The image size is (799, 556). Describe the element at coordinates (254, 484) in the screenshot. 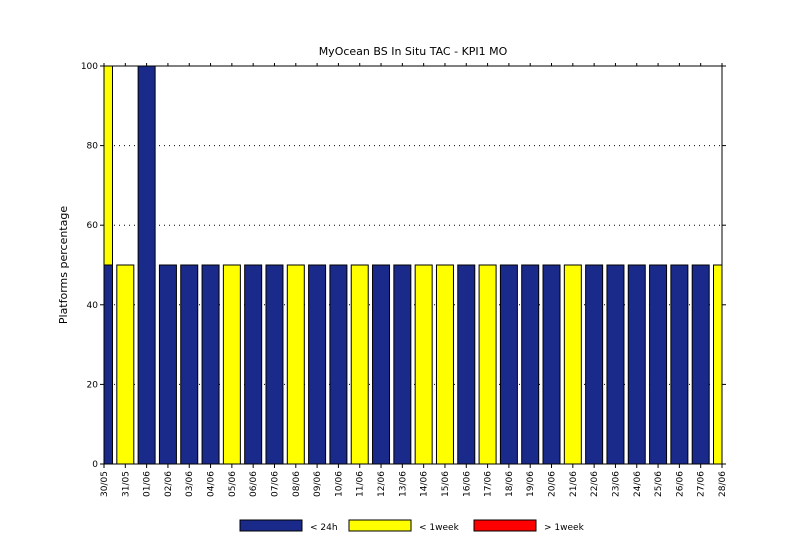

I see `x-tick-label: 06/06` at that location.